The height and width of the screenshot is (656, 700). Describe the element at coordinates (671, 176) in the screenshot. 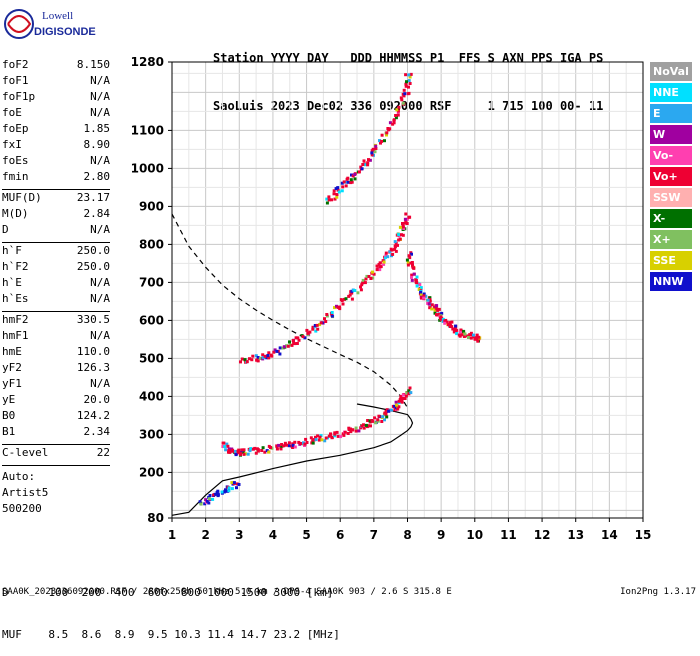

I see `legend-item-vo: Vo+` at that location.